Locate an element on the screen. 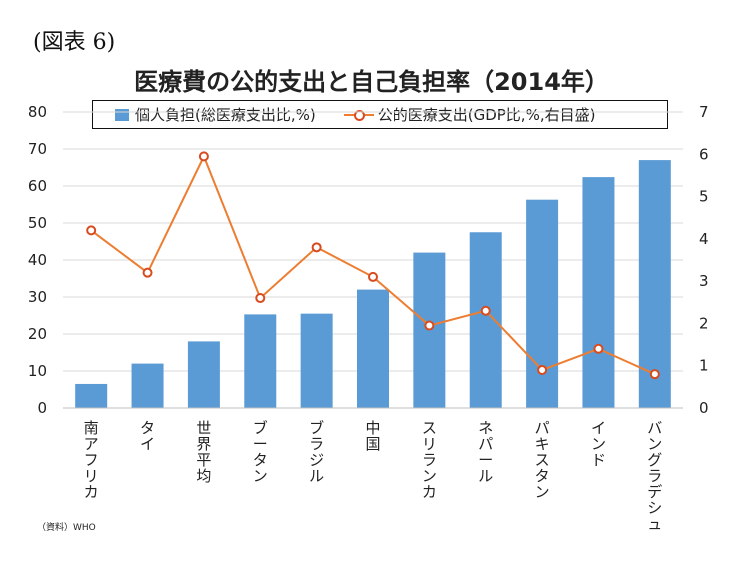  y-left-tick-label: 0 is located at coordinates (42, 408).